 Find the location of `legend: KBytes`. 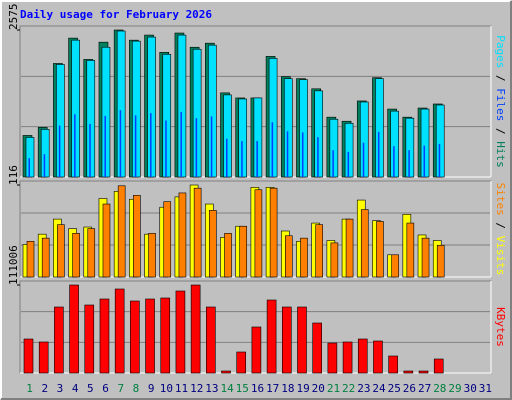

legend: KBytes is located at coordinates (500, 327).